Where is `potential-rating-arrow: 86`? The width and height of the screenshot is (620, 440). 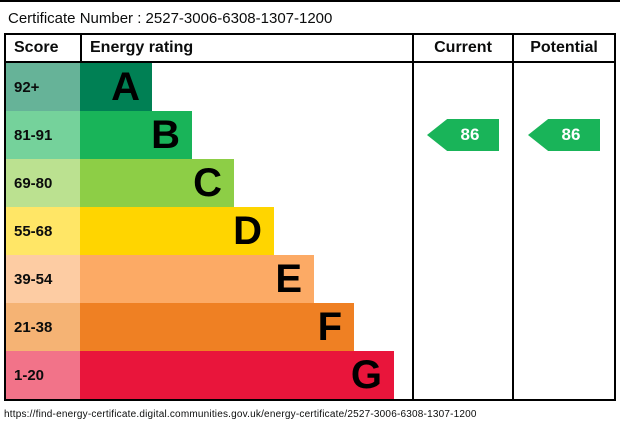 potential-rating-arrow: 86 is located at coordinates (564, 135).